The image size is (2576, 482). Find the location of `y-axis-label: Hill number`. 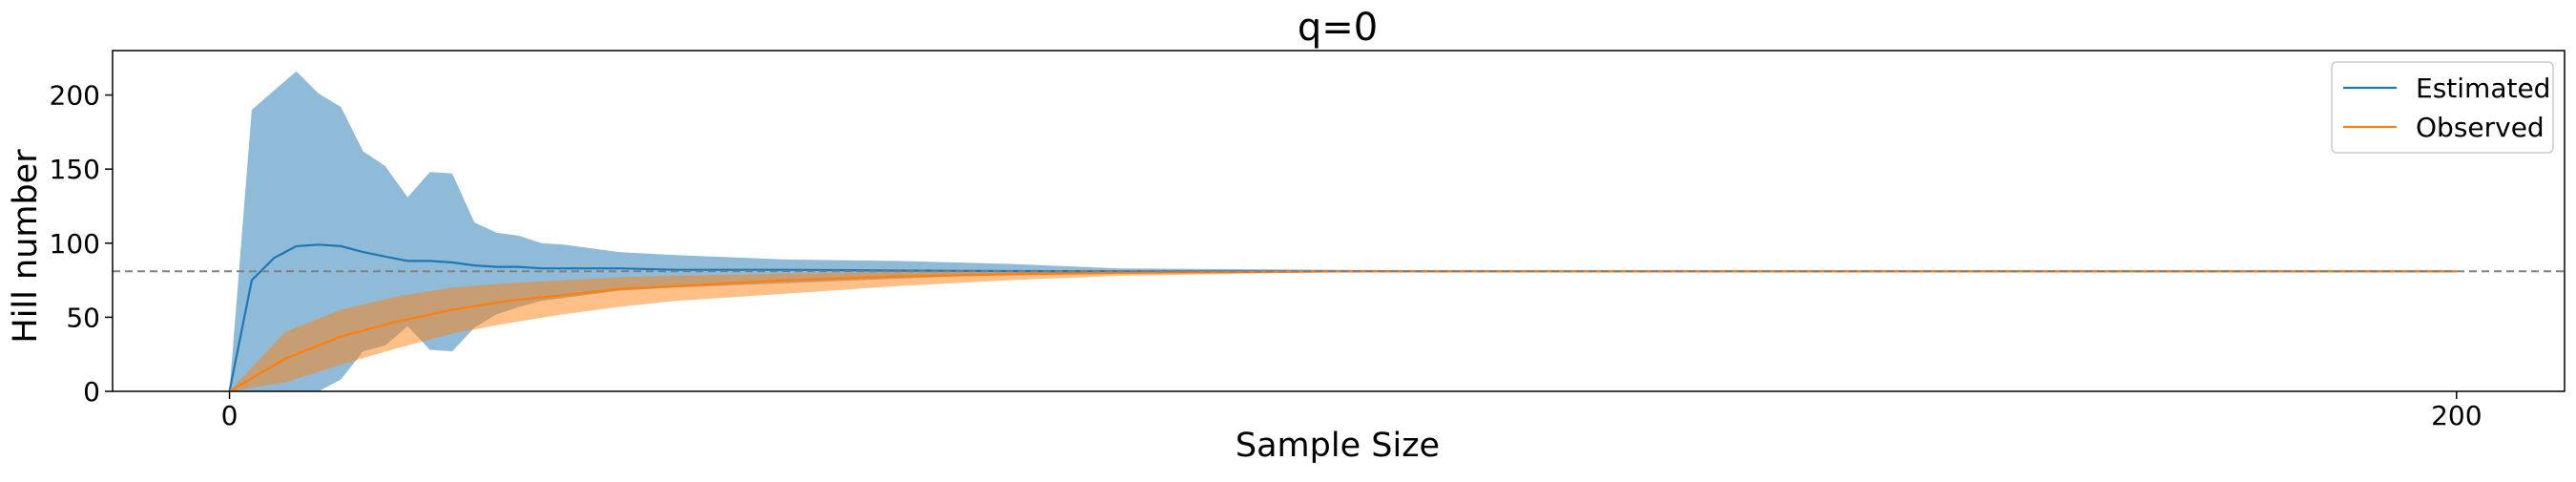

y-axis-label: Hill number is located at coordinates (26, 246).